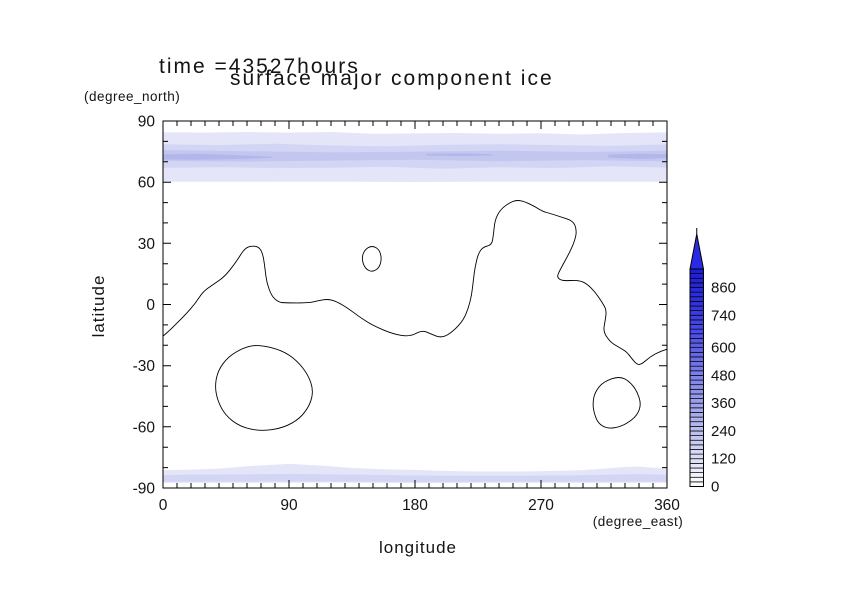 The height and width of the screenshot is (595, 842). Describe the element at coordinates (415, 156) in the screenshot. I see `north-polar-band-level3` at that location.